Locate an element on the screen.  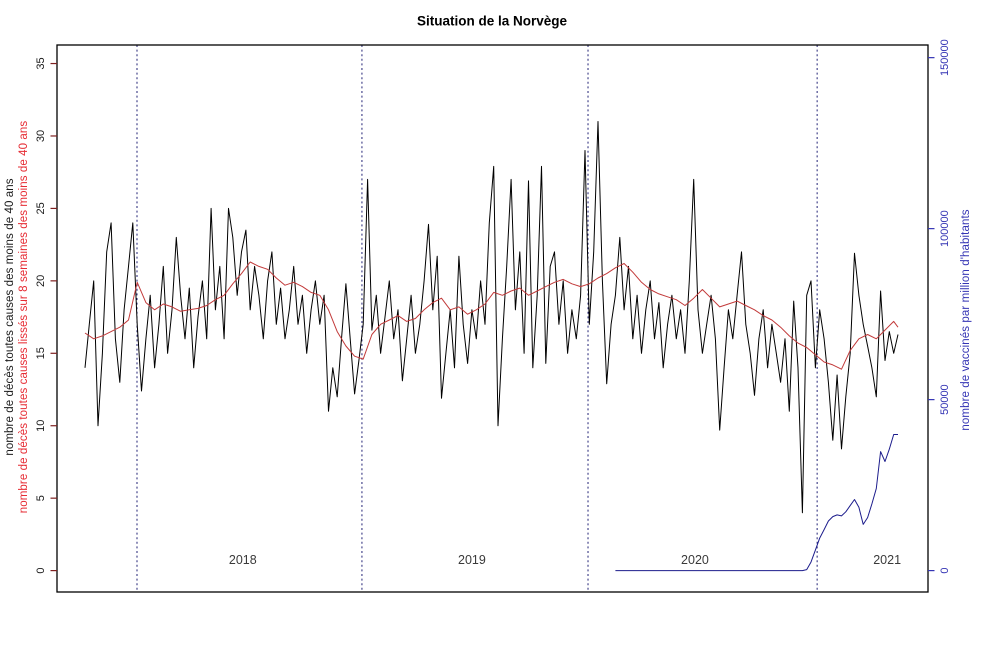
year-label: 2019 is located at coordinates (472, 560).